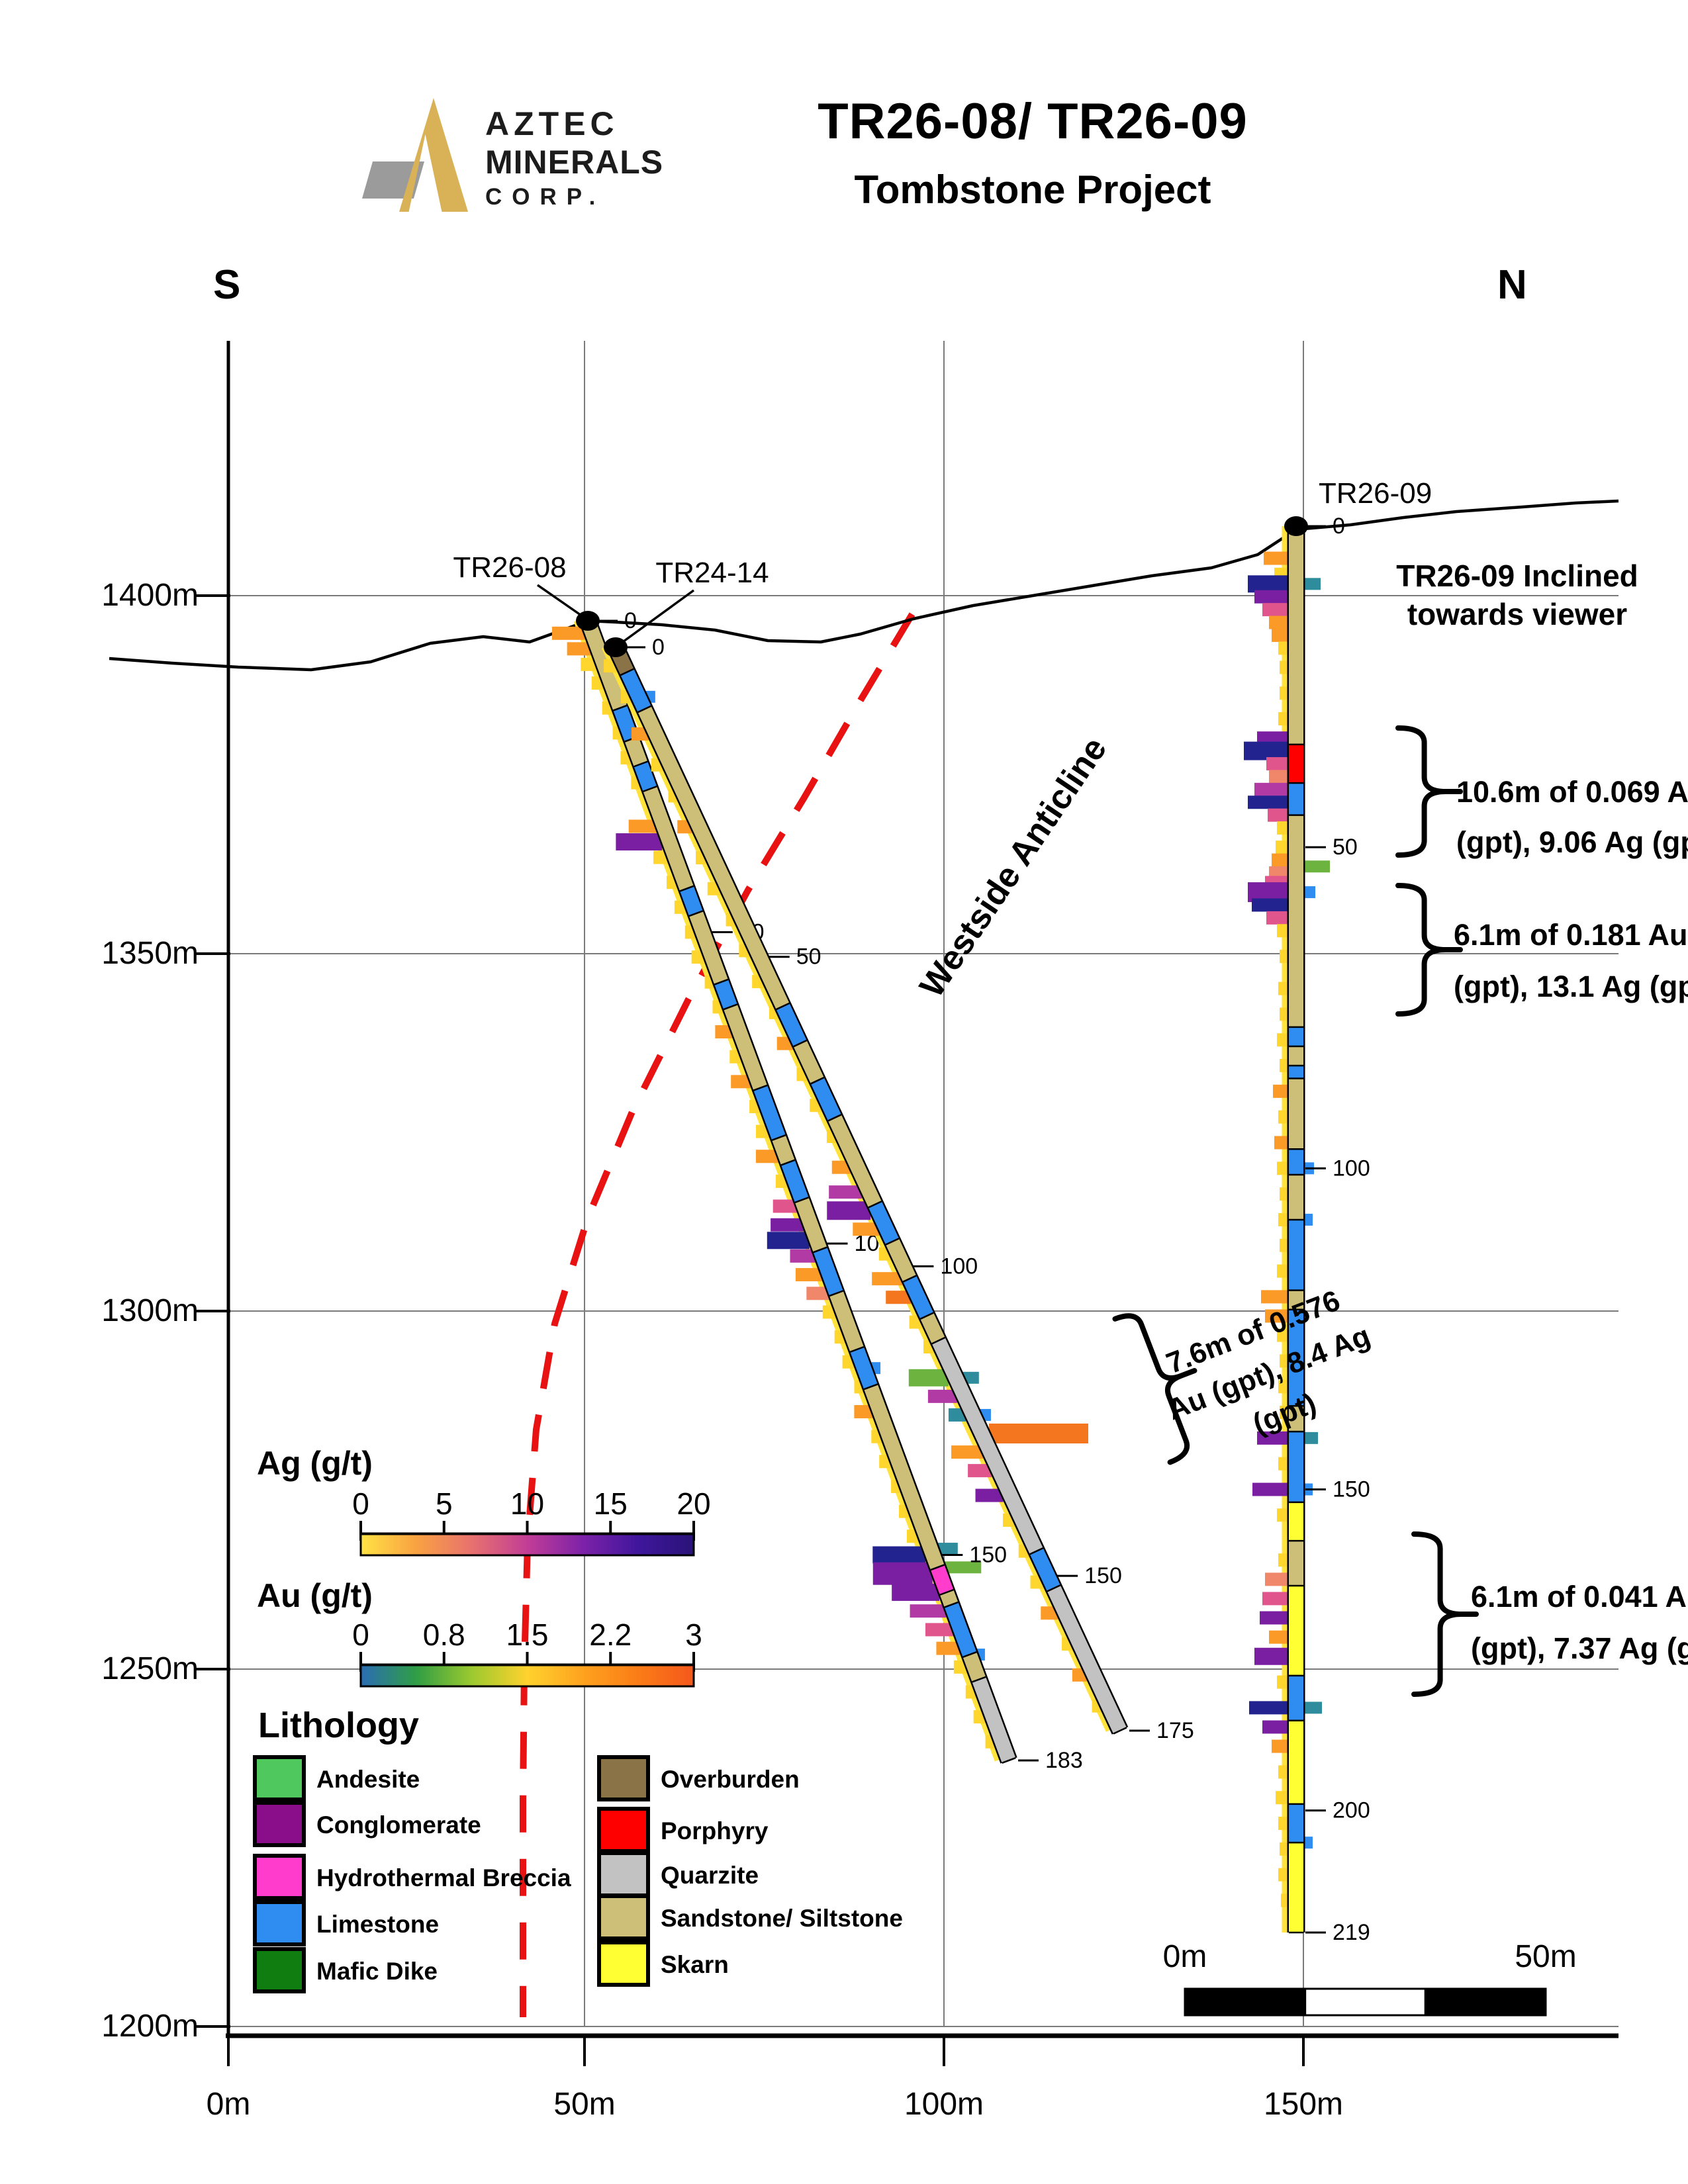 The height and width of the screenshot is (2184, 1688). What do you see at coordinates (1572, 792) in the screenshot?
I see `svg-text: 10.6m of 0.069 Au` at bounding box center [1572, 792].